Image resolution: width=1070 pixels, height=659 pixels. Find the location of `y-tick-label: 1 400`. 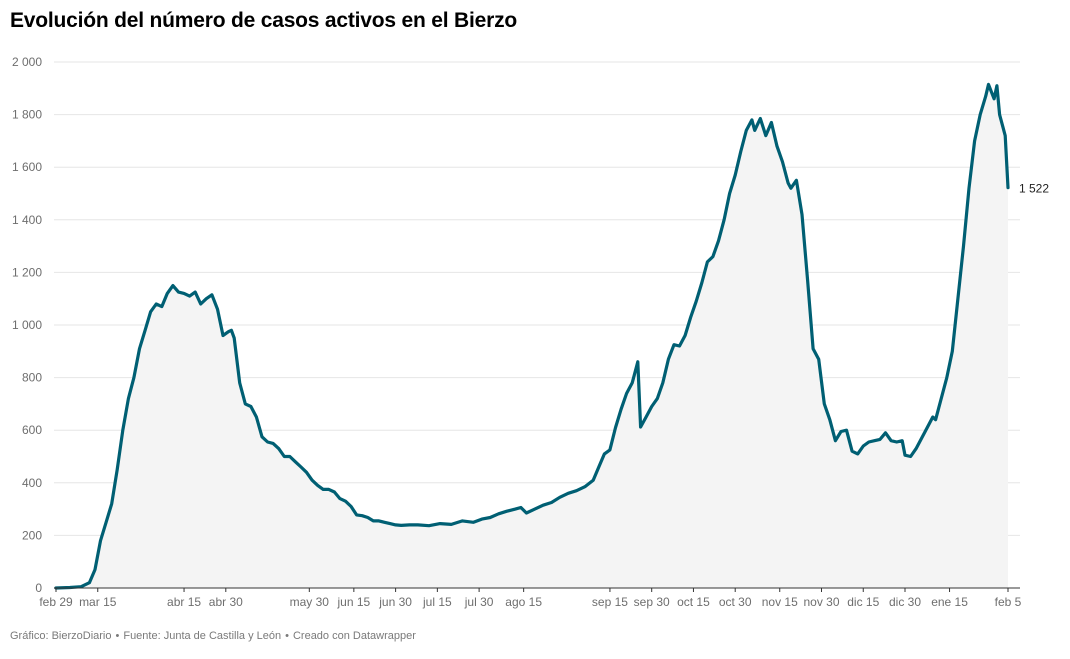

y-tick-label: 1 400 is located at coordinates (27, 220).